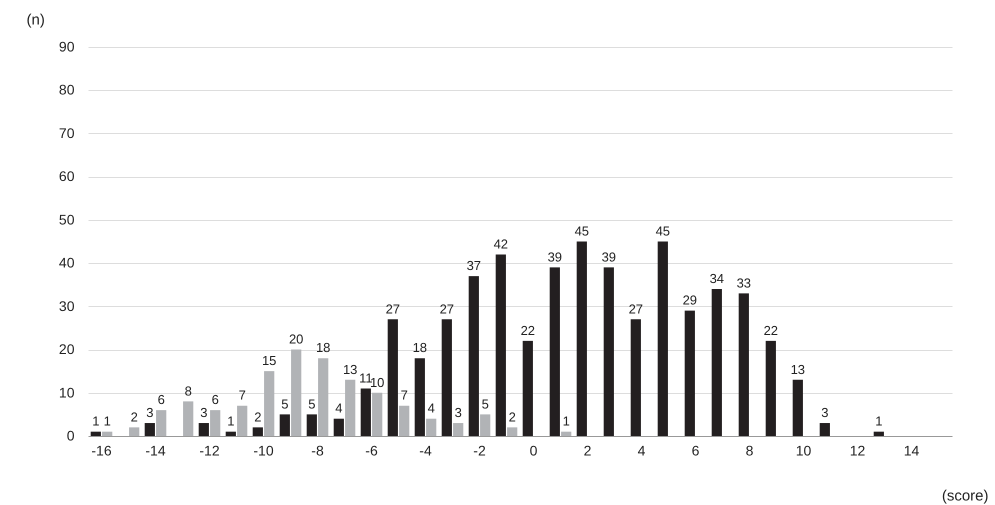 The width and height of the screenshot is (995, 505). What do you see at coordinates (188, 390) in the screenshot?
I see `data-label: 8` at bounding box center [188, 390].